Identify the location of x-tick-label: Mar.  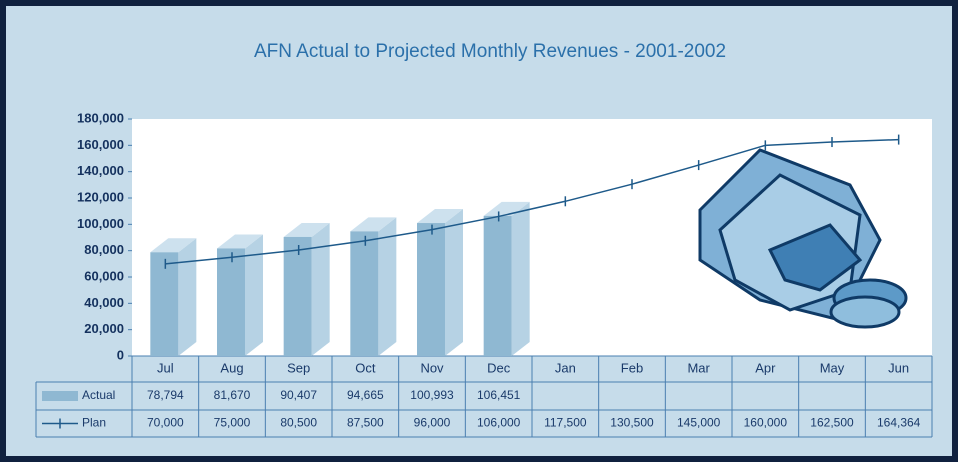
(698, 367).